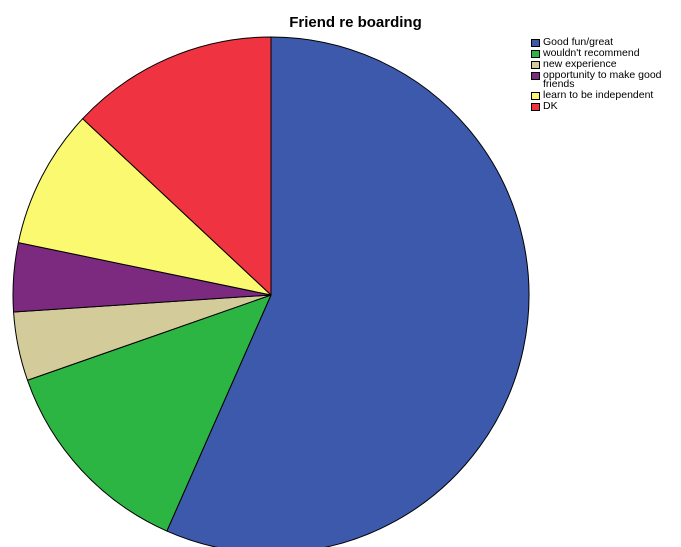 This screenshot has height=547, width=681. I want to click on legend-item-make-friends: opportunity to make good friends, so click(605, 79).